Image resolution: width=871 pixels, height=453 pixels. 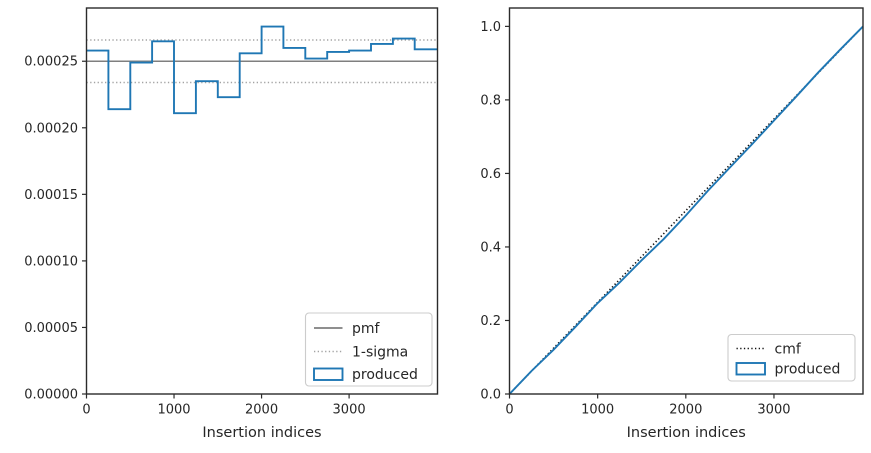 What do you see at coordinates (347, 329) in the screenshot?
I see `legend-item-pmf: pmf` at bounding box center [347, 329].